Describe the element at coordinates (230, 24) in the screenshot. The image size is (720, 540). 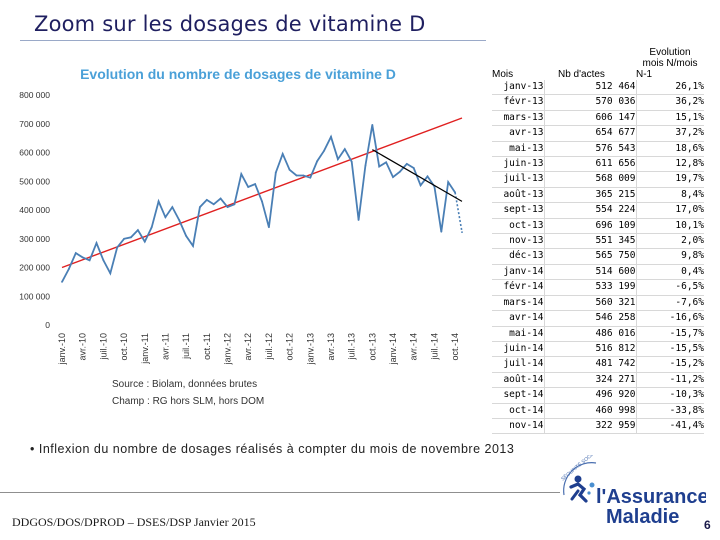
I see `slide-title: Zoom sur les dosages de vitamine D` at that location.